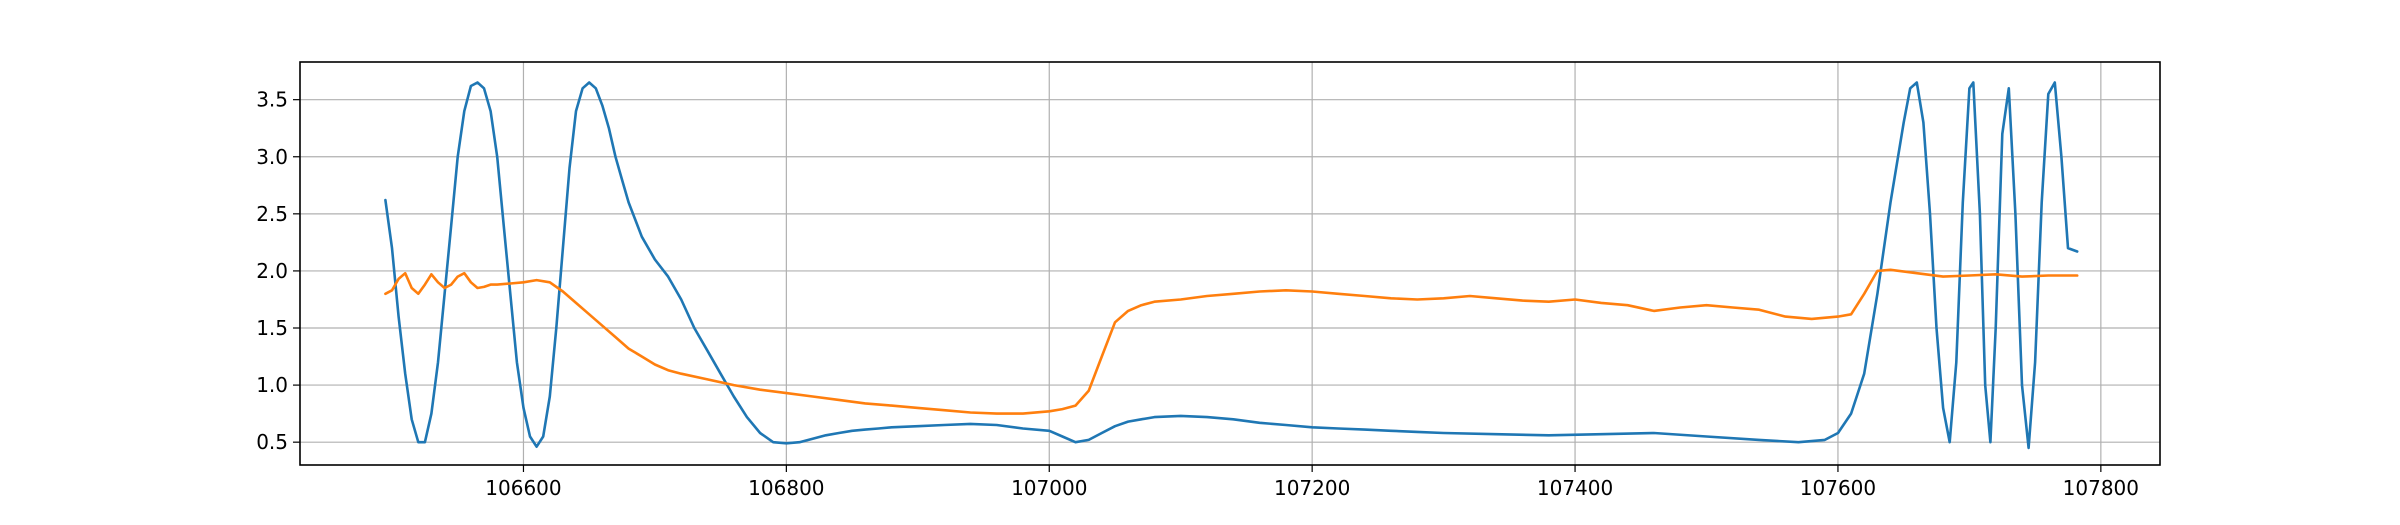  I want to click on x-tick-label: 107000, so click(1049, 488).